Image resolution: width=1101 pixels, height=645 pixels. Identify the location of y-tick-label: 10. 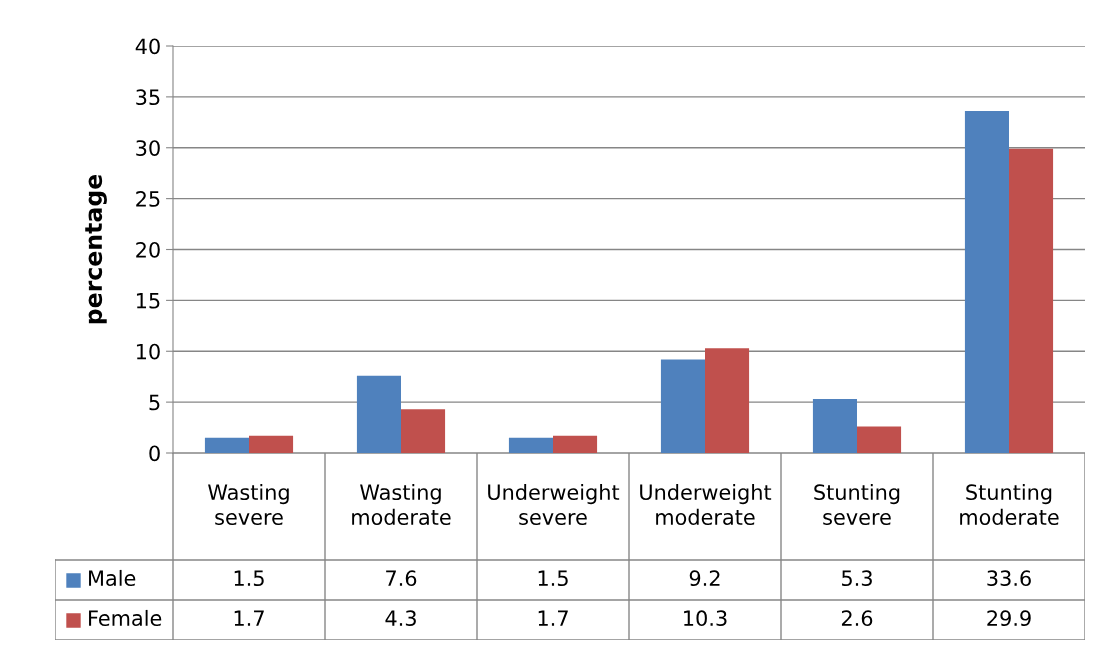
(148, 351).